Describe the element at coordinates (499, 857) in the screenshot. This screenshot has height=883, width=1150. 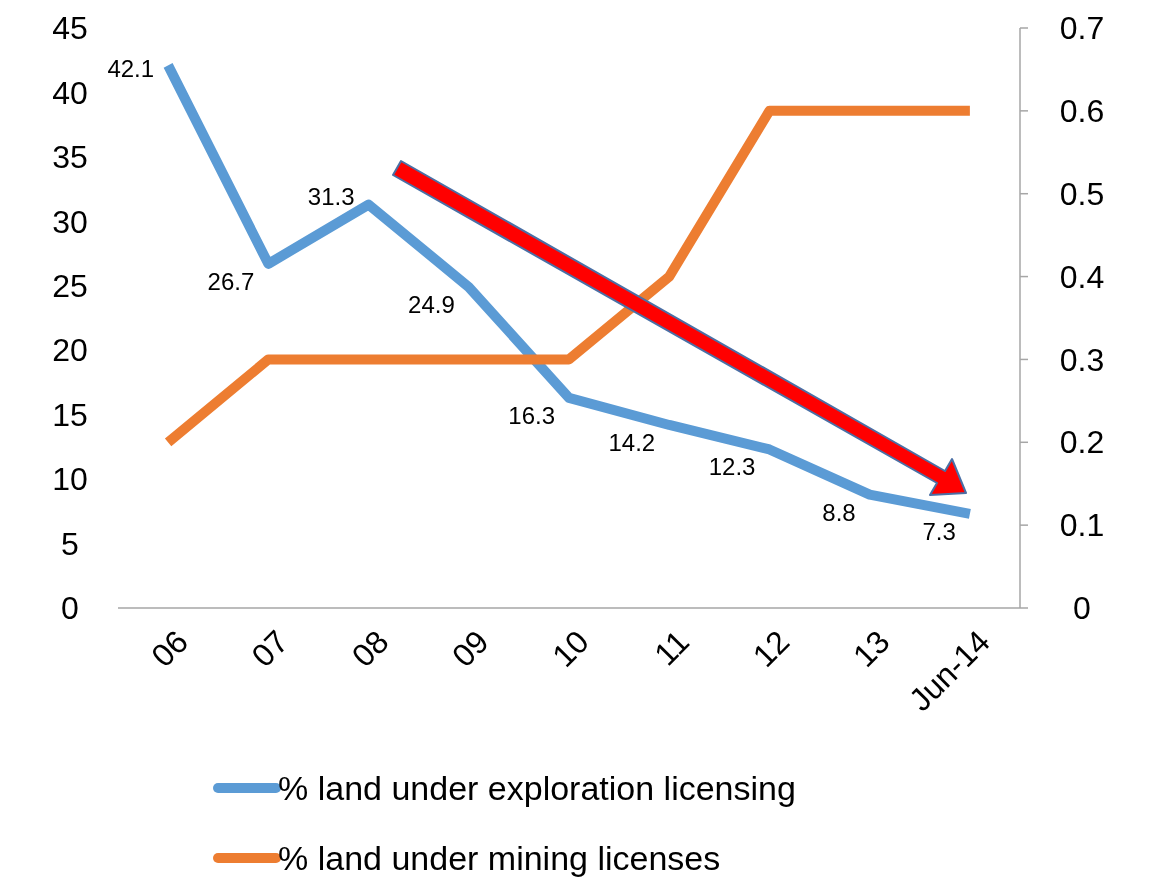
I see `legend-label: % land under mining licenses` at that location.